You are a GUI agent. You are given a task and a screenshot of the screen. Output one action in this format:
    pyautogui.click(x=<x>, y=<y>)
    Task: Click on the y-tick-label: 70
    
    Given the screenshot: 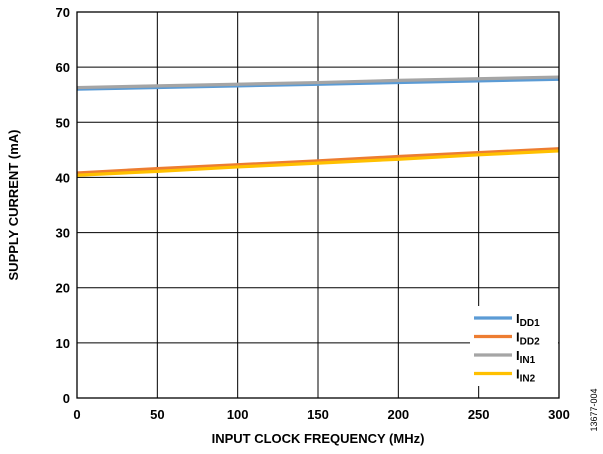 What is the action you would take?
    pyautogui.click(x=63, y=12)
    